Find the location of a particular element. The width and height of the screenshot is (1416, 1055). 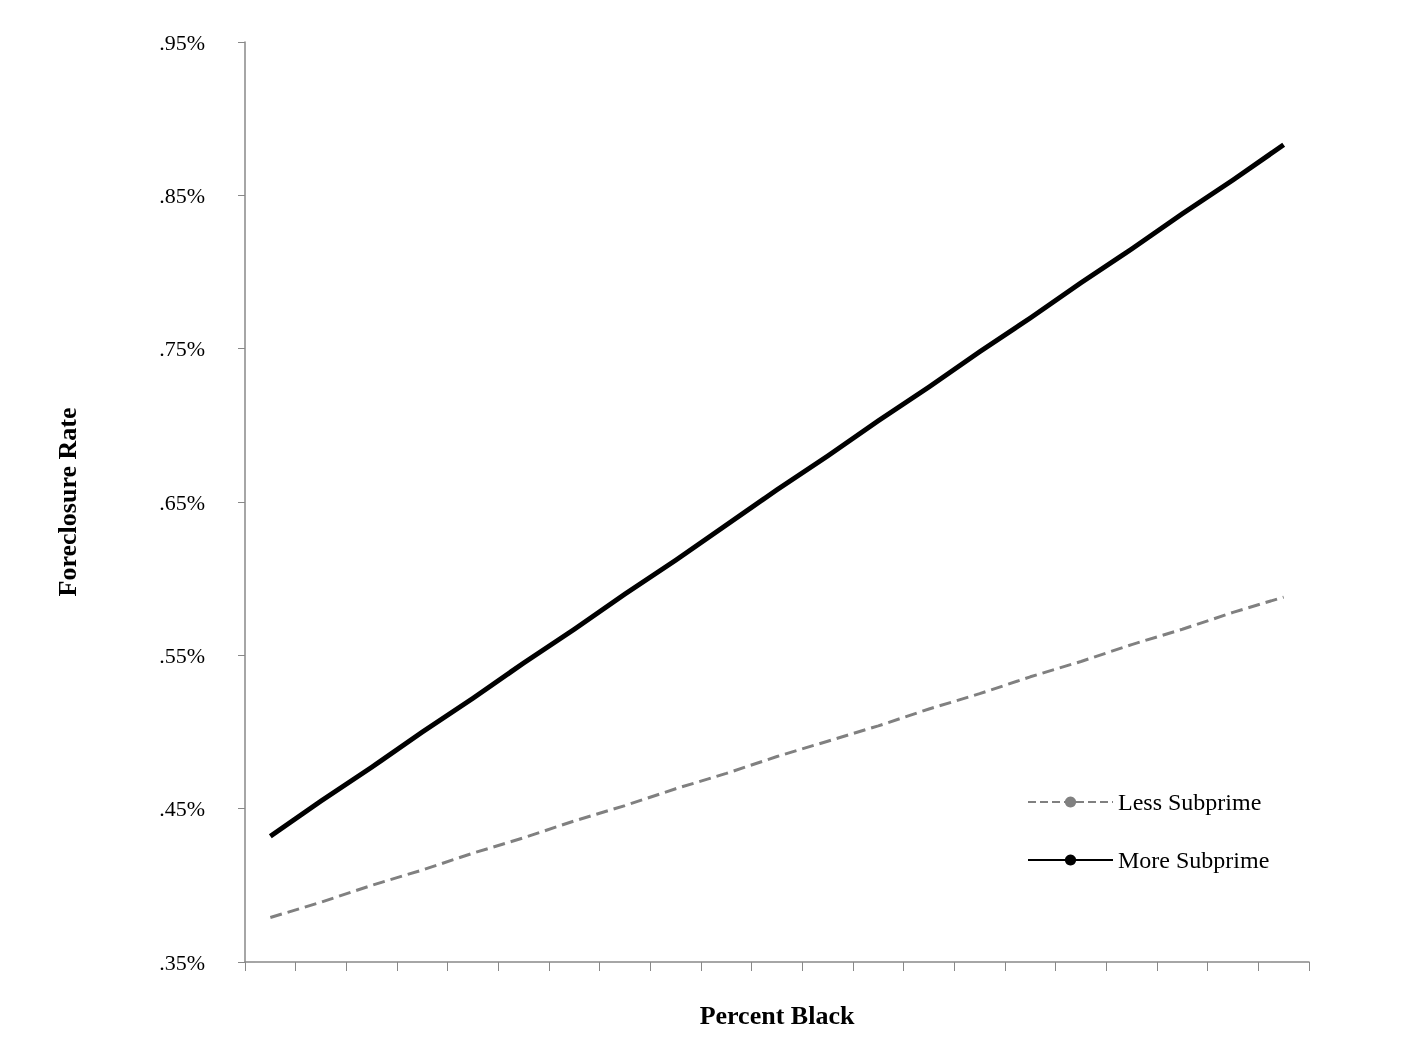

y-tick-label: .85% is located at coordinates (182, 195).